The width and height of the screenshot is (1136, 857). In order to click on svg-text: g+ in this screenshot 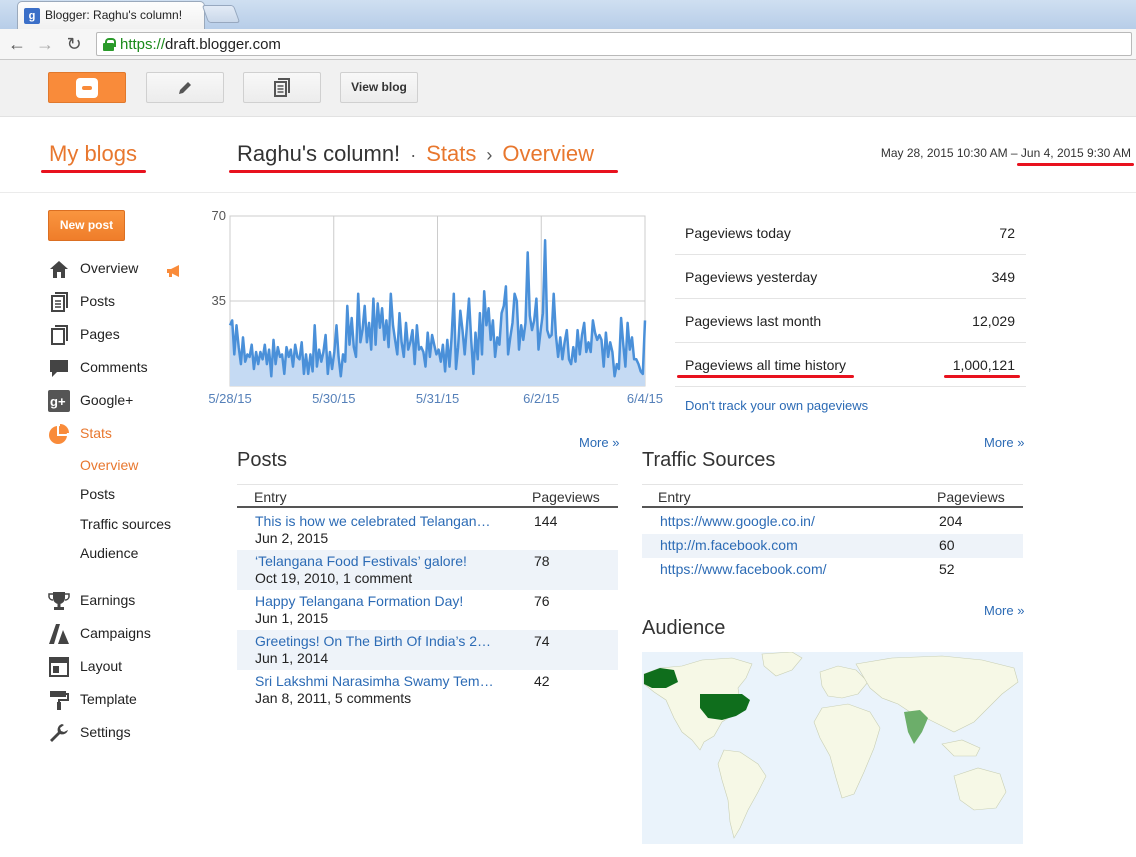, I will do `click(58, 401)`.